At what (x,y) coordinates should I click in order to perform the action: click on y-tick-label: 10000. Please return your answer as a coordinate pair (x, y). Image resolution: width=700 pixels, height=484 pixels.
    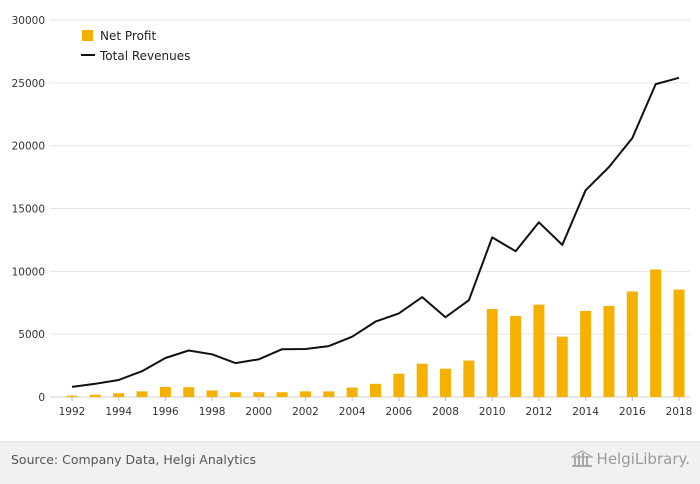
    Looking at the image, I should click on (28, 272).